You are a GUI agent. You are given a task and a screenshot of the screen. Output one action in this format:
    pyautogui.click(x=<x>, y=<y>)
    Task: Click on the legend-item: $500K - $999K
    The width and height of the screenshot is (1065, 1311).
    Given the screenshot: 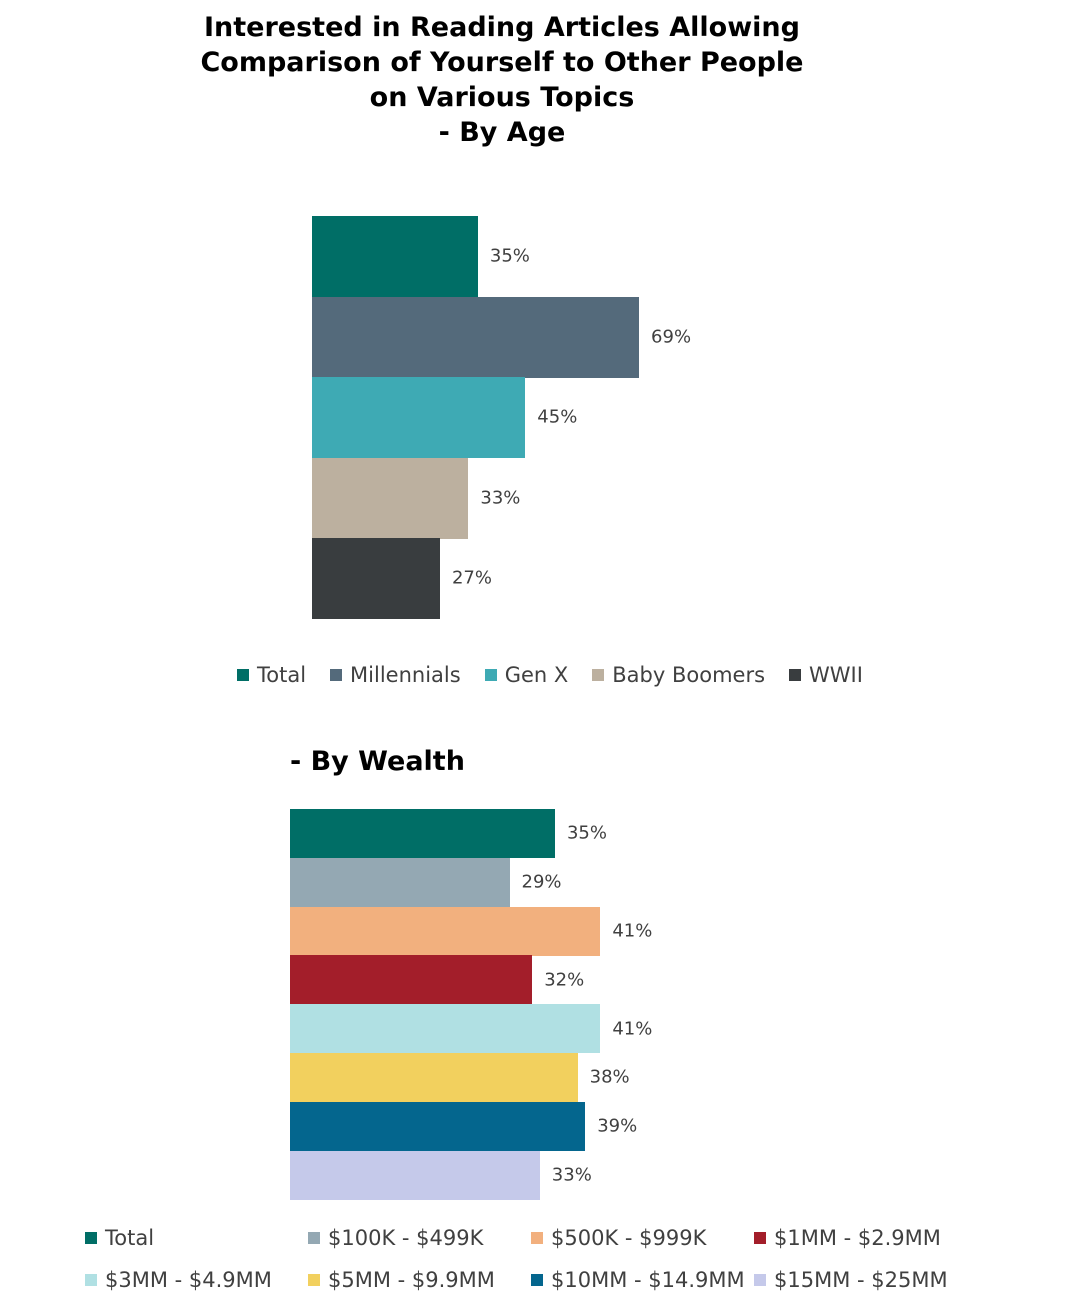 What is the action you would take?
    pyautogui.click(x=642, y=1238)
    